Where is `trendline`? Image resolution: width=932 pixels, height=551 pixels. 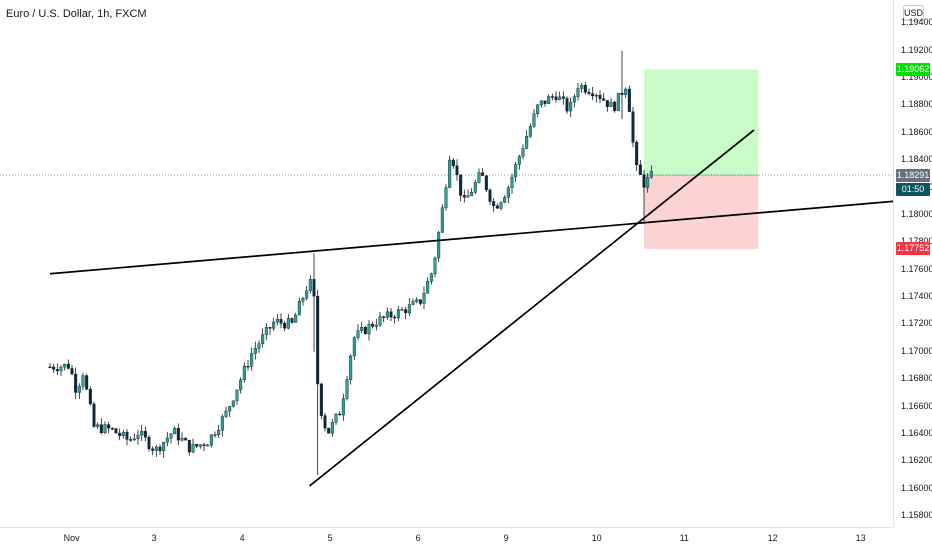 trendline is located at coordinates (471, 237).